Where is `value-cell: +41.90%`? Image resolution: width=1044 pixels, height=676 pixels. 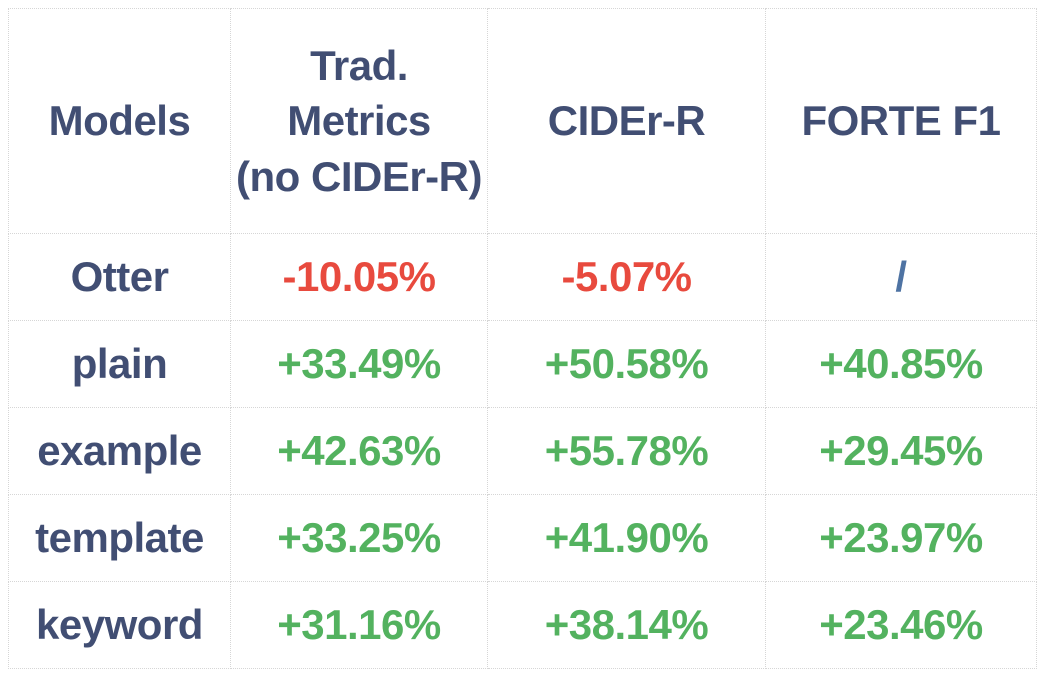
value-cell: +41.90% is located at coordinates (626, 538).